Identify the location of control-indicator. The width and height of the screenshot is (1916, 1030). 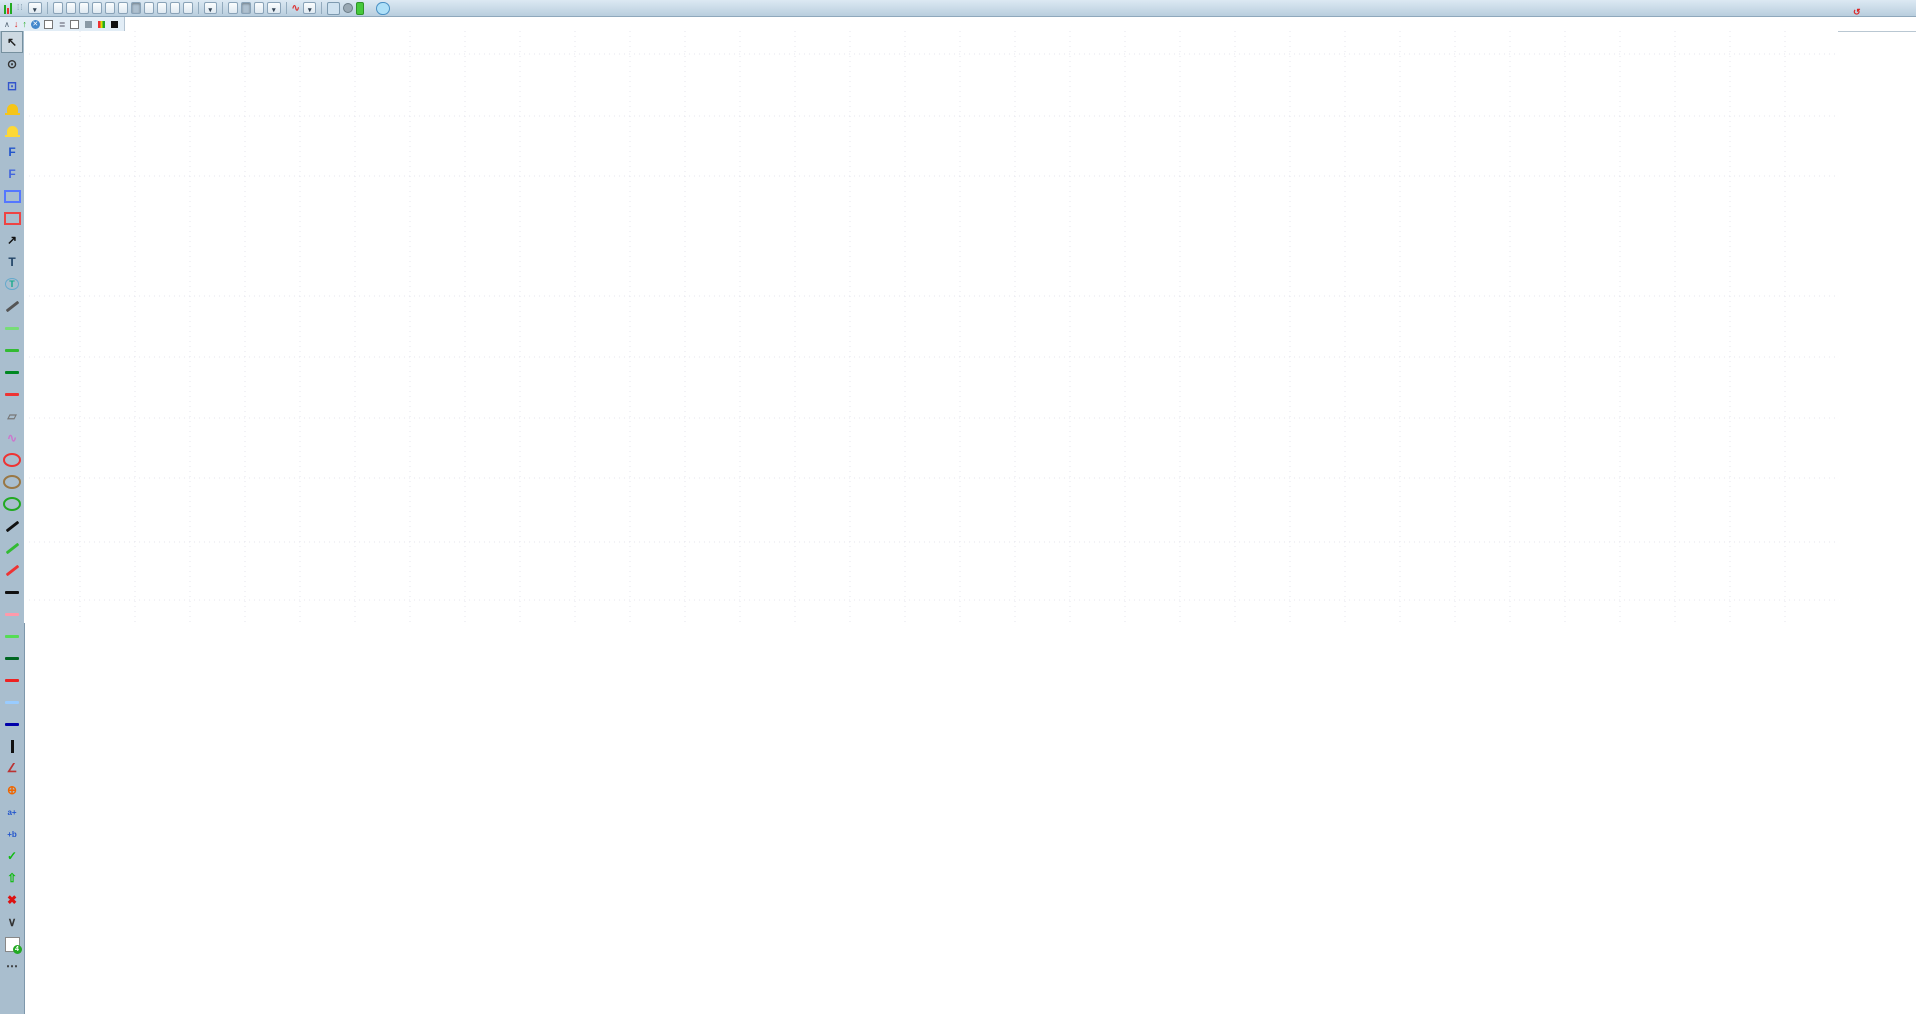
(102, 24).